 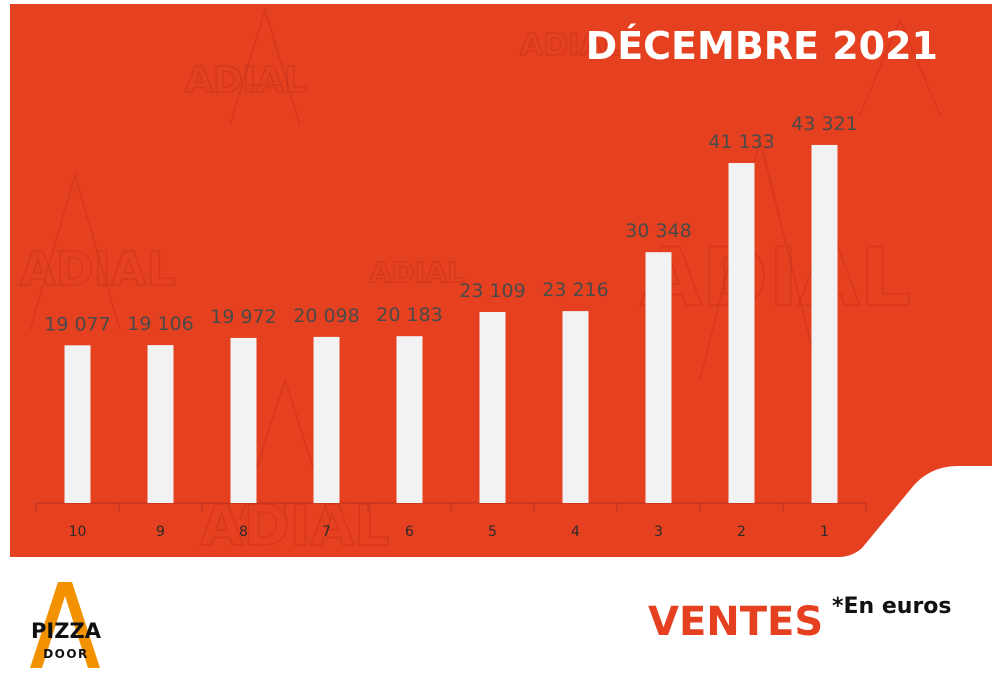 What do you see at coordinates (160, 532) in the screenshot?
I see `x-tick-label: 9` at bounding box center [160, 532].